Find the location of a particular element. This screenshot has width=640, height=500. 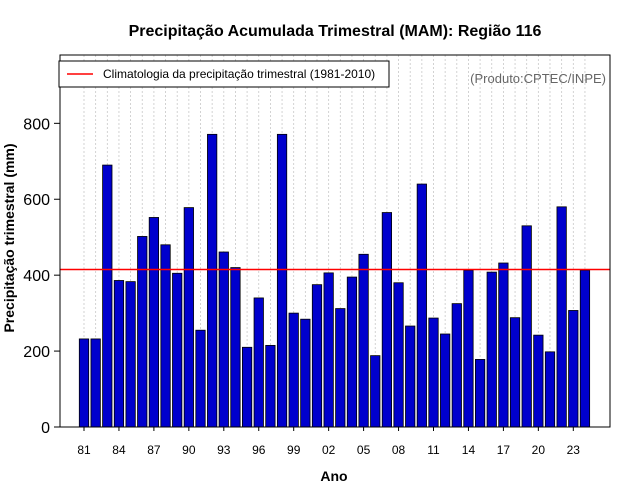

y-tick-label: 400 is located at coordinates (36, 276).